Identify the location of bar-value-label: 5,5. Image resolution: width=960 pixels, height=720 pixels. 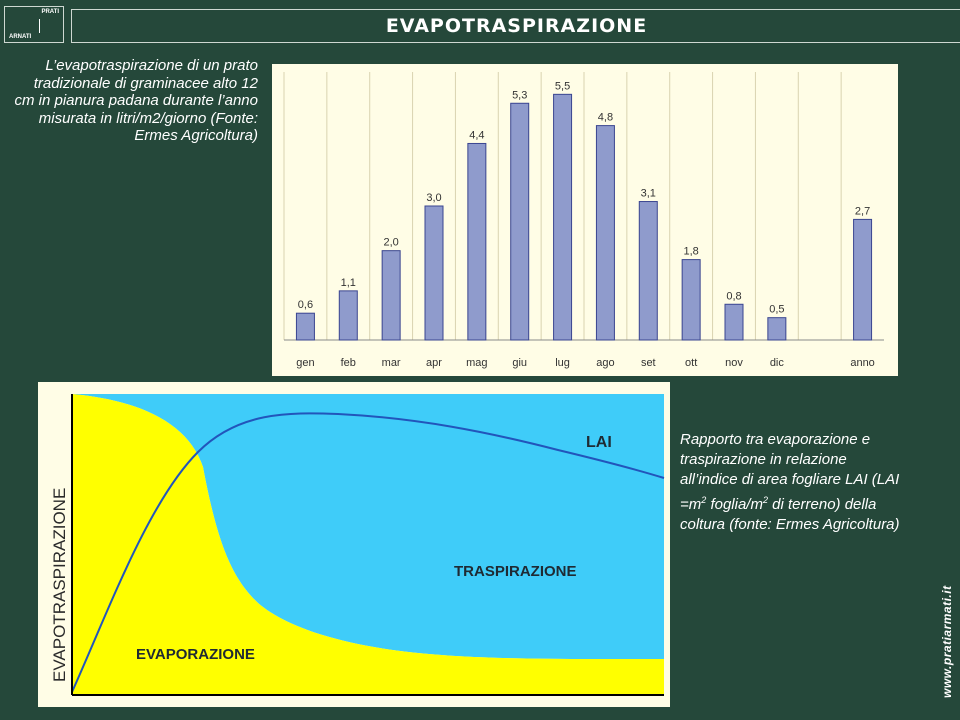
(562, 86).